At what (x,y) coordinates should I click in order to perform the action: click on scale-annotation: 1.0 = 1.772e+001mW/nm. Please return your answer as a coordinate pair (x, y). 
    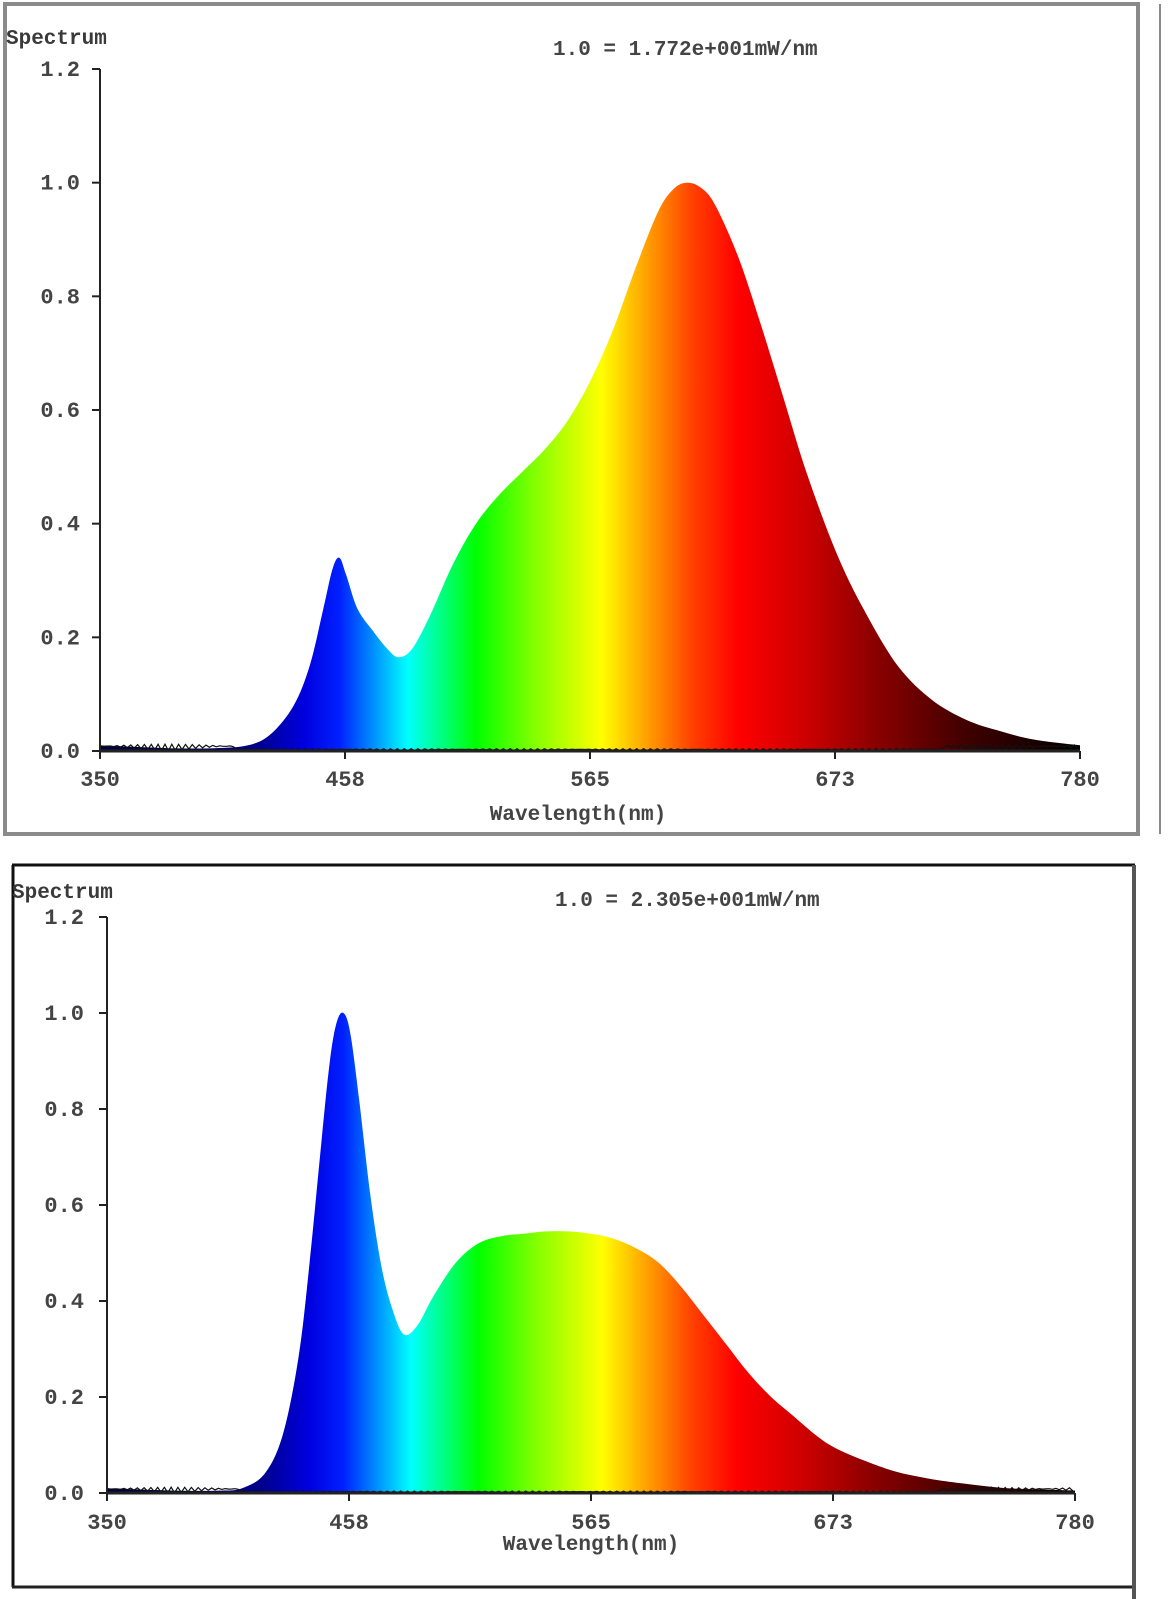
    Looking at the image, I should click on (685, 50).